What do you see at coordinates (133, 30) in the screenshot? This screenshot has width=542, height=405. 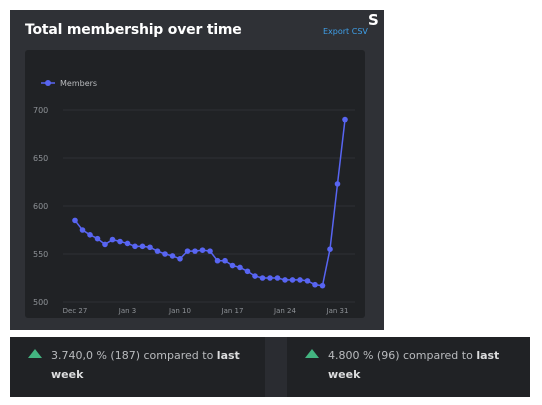 I see `chart-title: Total membership over time` at bounding box center [133, 30].